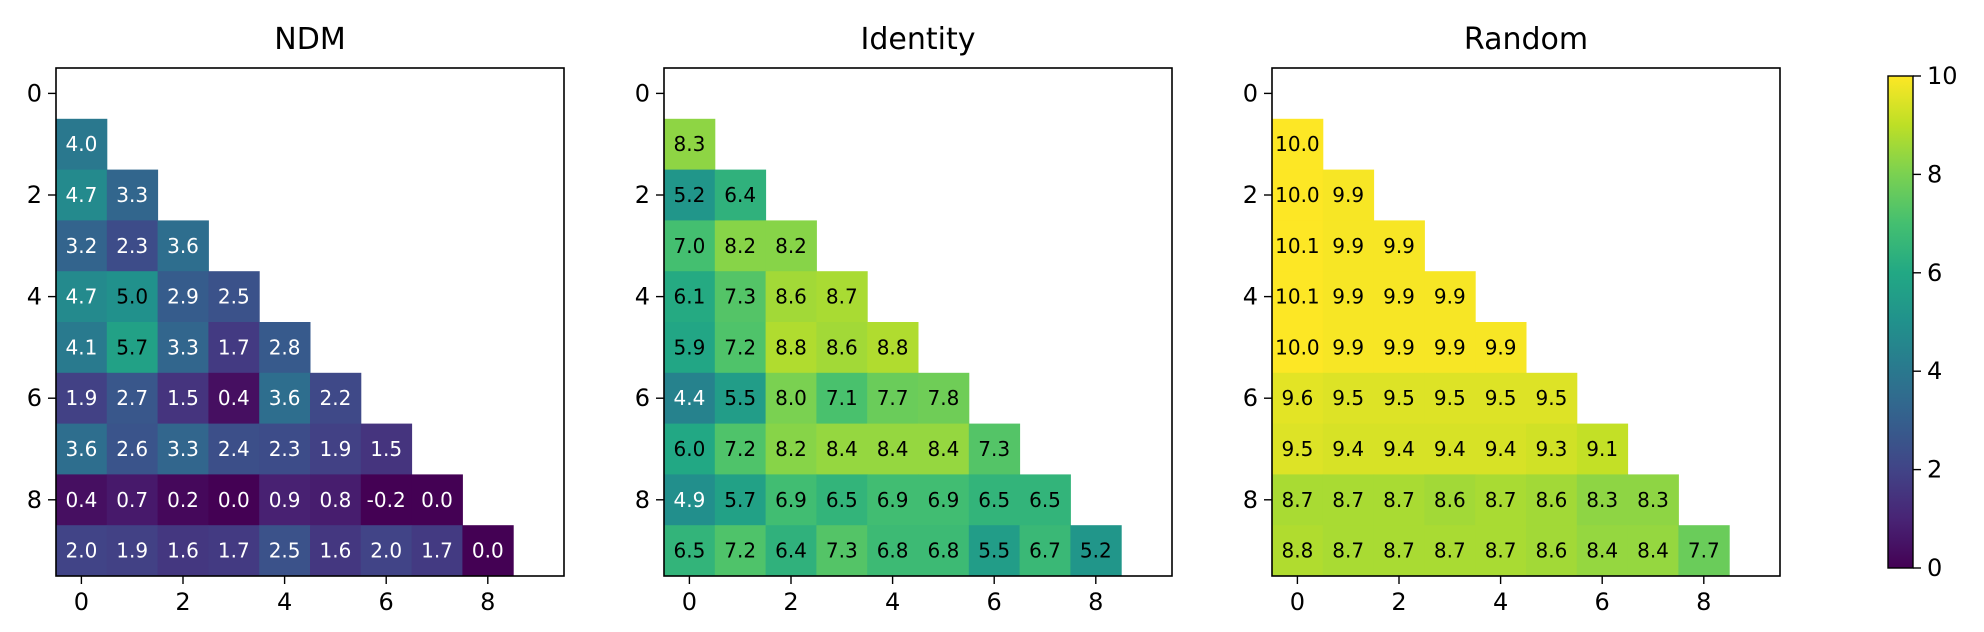  I want to click on cell-value-label: 0.2, so click(183, 500).